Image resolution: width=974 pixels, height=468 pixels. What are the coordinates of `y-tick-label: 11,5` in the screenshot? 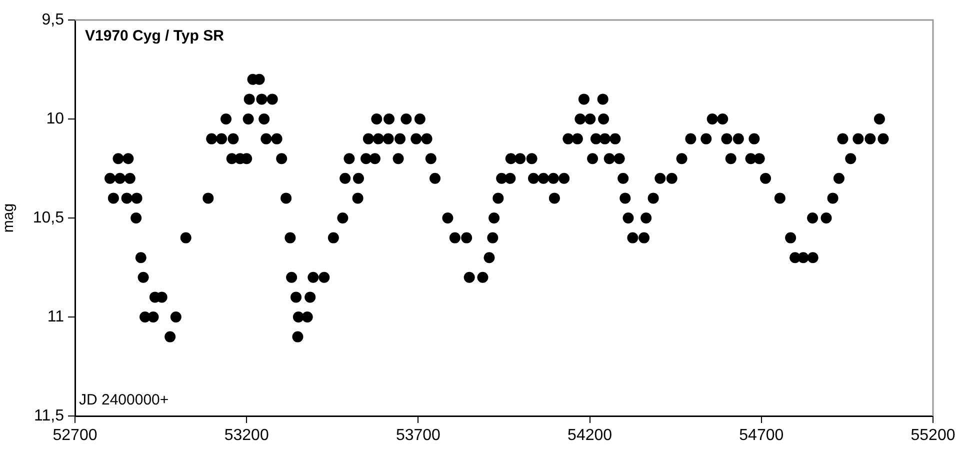 It's located at (49, 415).